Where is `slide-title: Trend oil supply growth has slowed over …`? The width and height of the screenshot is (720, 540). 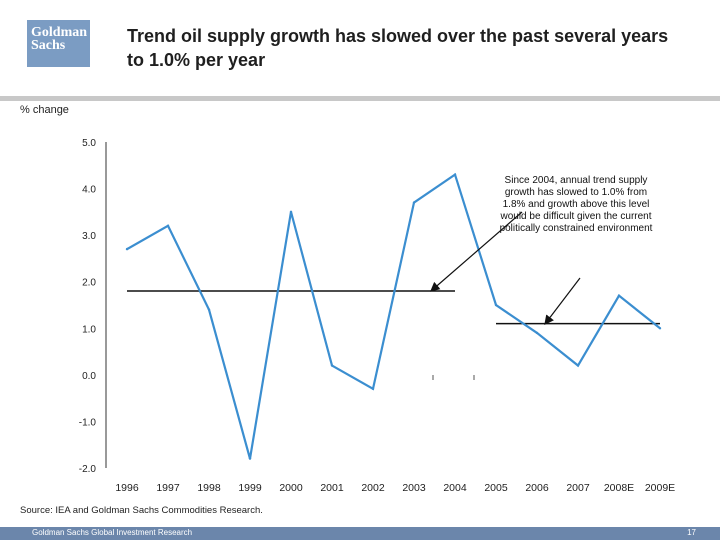 slide-title: Trend oil supply growth has slowed over … is located at coordinates (398, 48).